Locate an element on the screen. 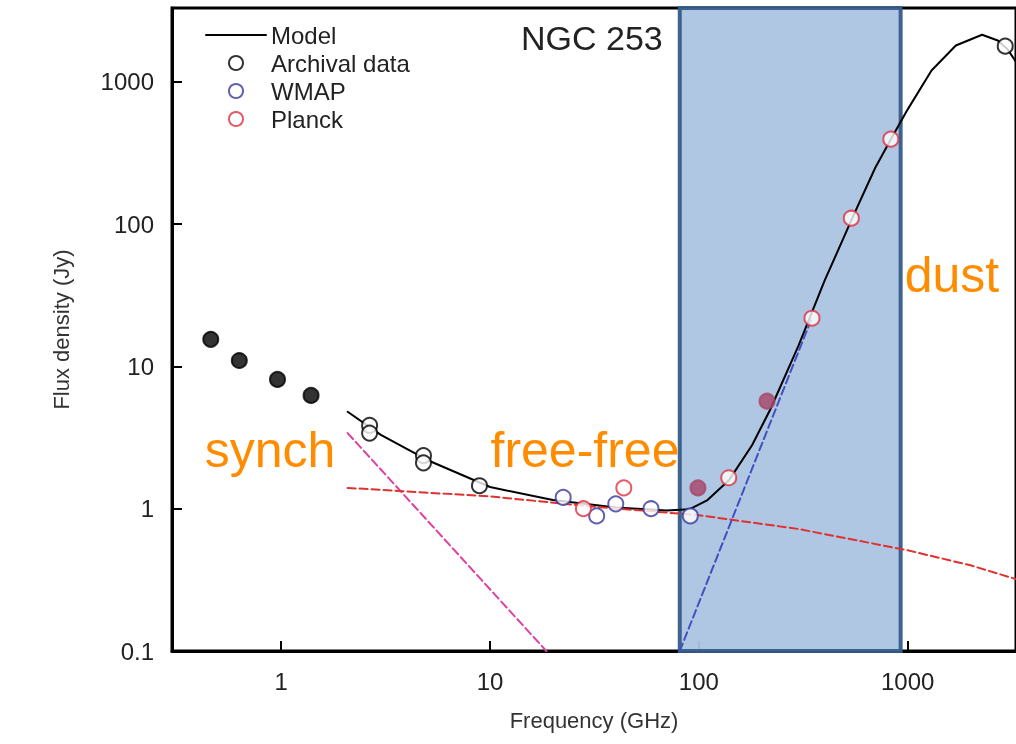 This screenshot has width=1016, height=744. y-tick-label: 10 is located at coordinates (140, 366).